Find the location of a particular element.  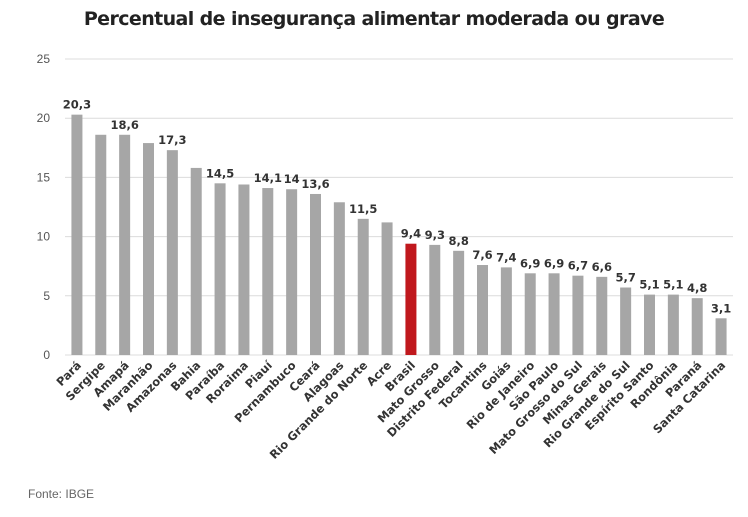

data-label: 14,5 is located at coordinates (220, 173).